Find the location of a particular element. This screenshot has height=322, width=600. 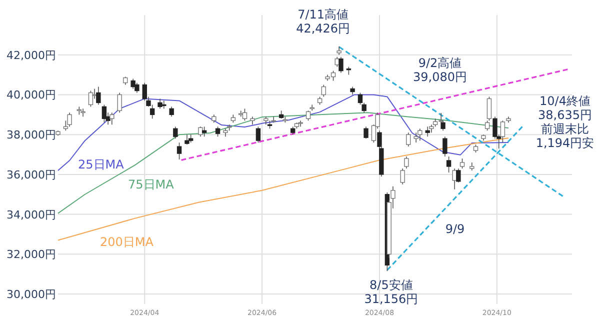

y-tick-label: 40,000円 is located at coordinates (31, 95).